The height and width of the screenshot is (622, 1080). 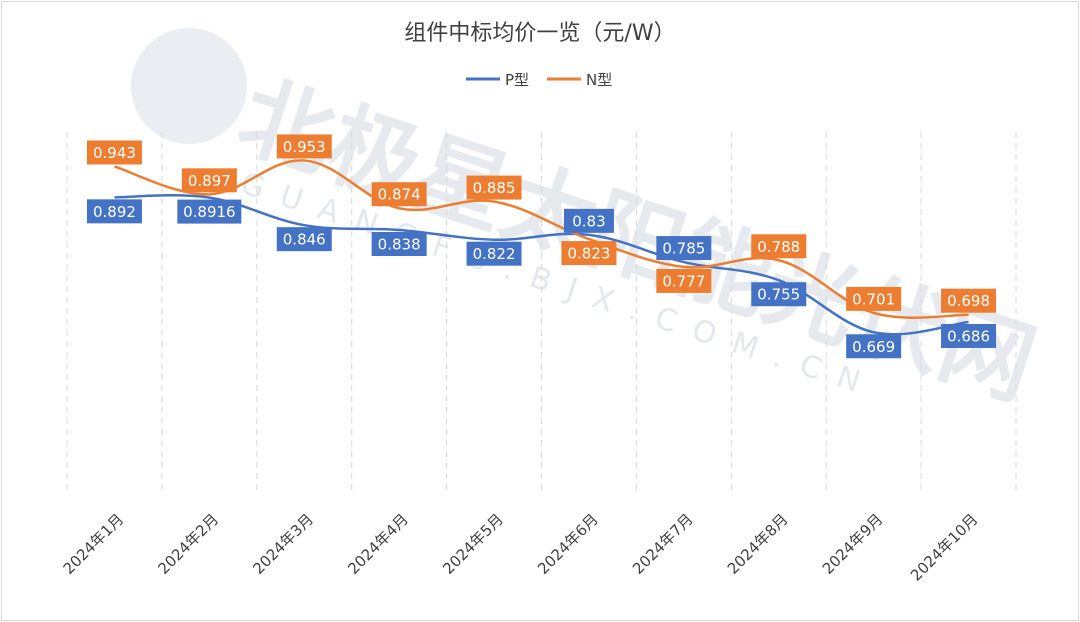 I want to click on data-label-n: 0.897, so click(x=209, y=180).